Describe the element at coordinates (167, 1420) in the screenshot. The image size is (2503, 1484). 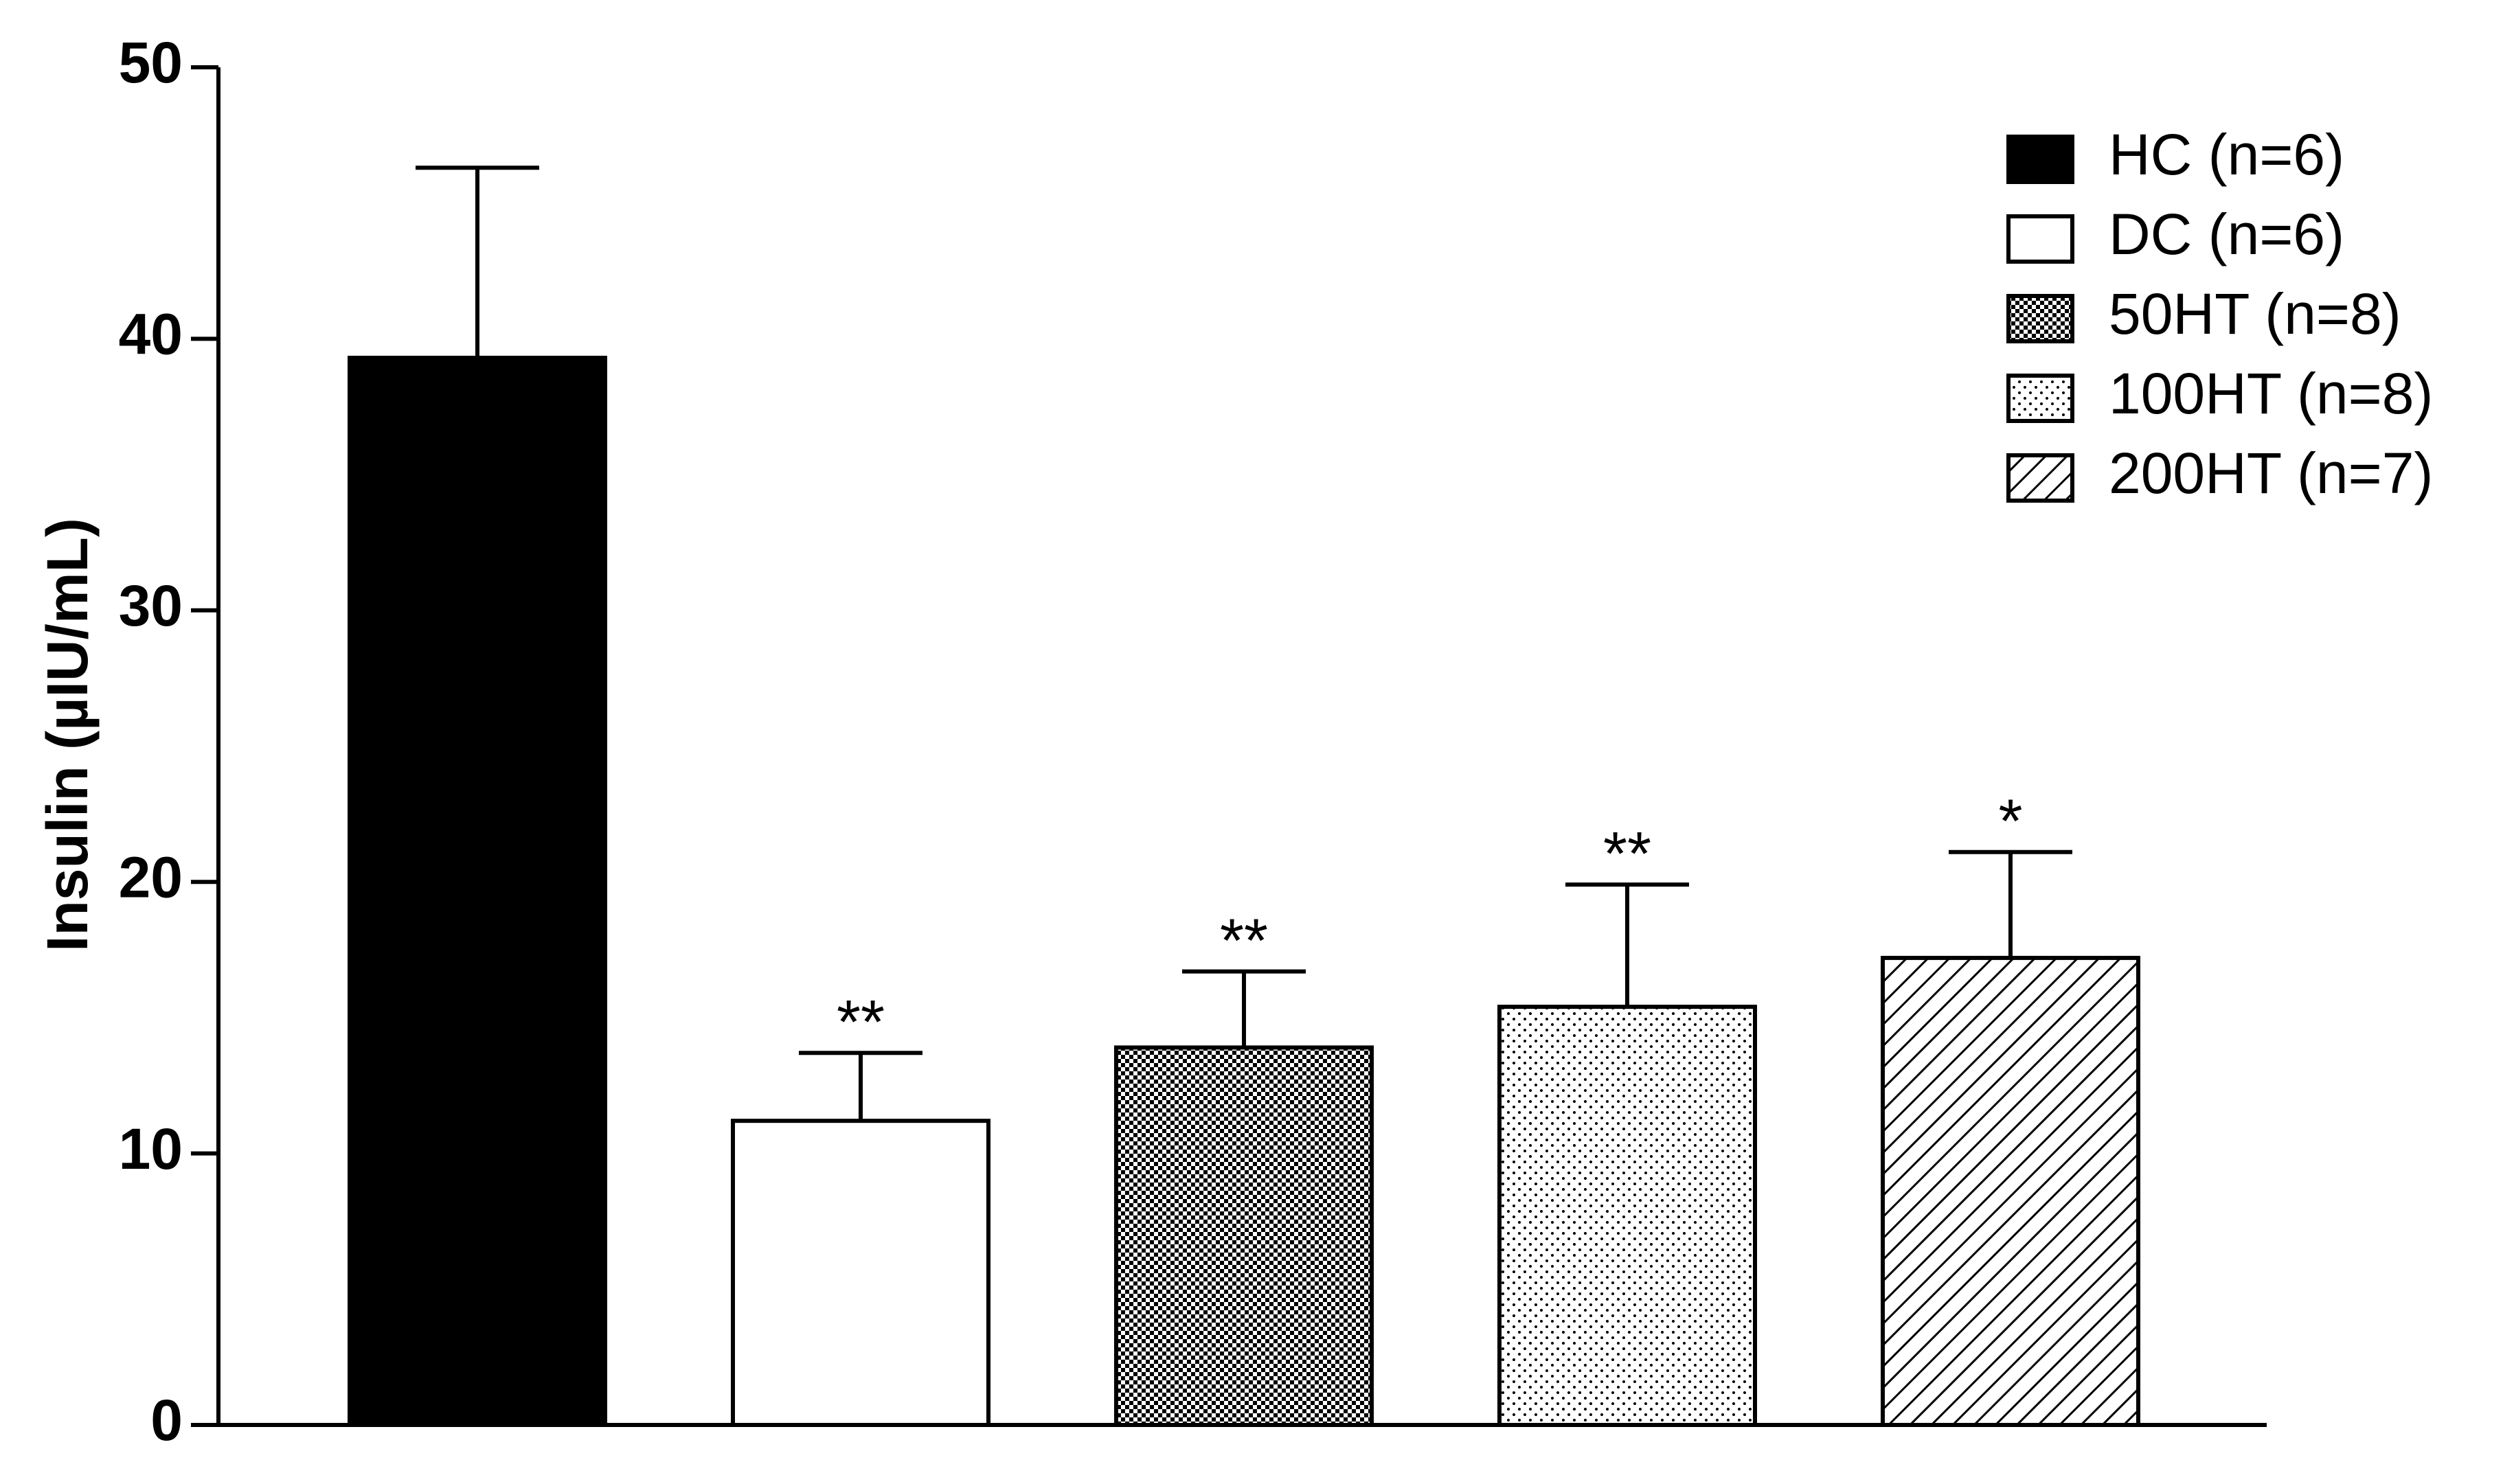
I see `y-tick-label: 0` at that location.